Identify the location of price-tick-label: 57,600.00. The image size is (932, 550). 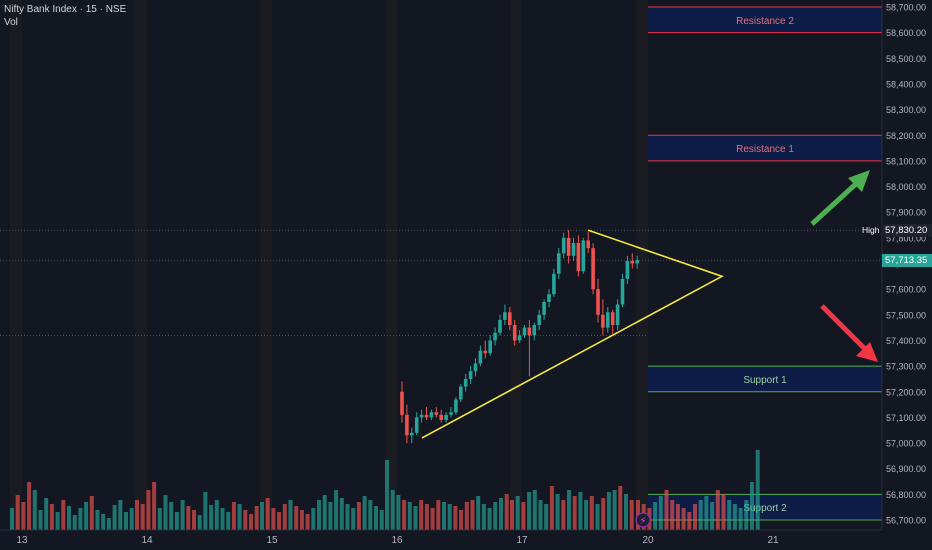
(906, 290).